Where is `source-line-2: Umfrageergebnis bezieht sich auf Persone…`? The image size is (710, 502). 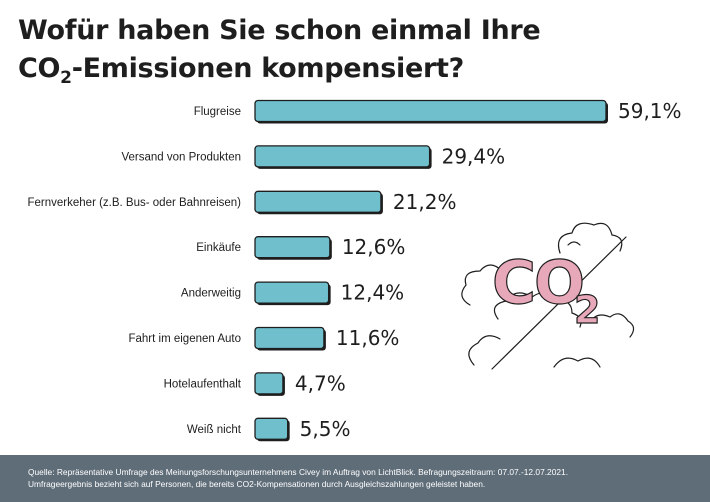 source-line-2: Umfrageergebnis bezieht sich auf Persone… is located at coordinates (257, 484).